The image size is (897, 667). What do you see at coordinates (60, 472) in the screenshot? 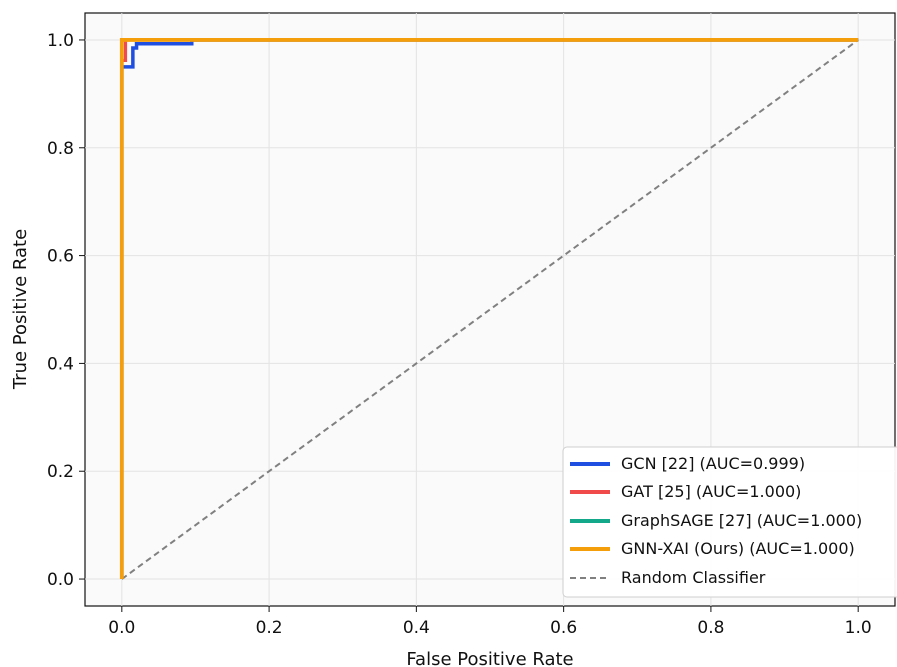
I see `y-tick-label: 0.2` at bounding box center [60, 472].